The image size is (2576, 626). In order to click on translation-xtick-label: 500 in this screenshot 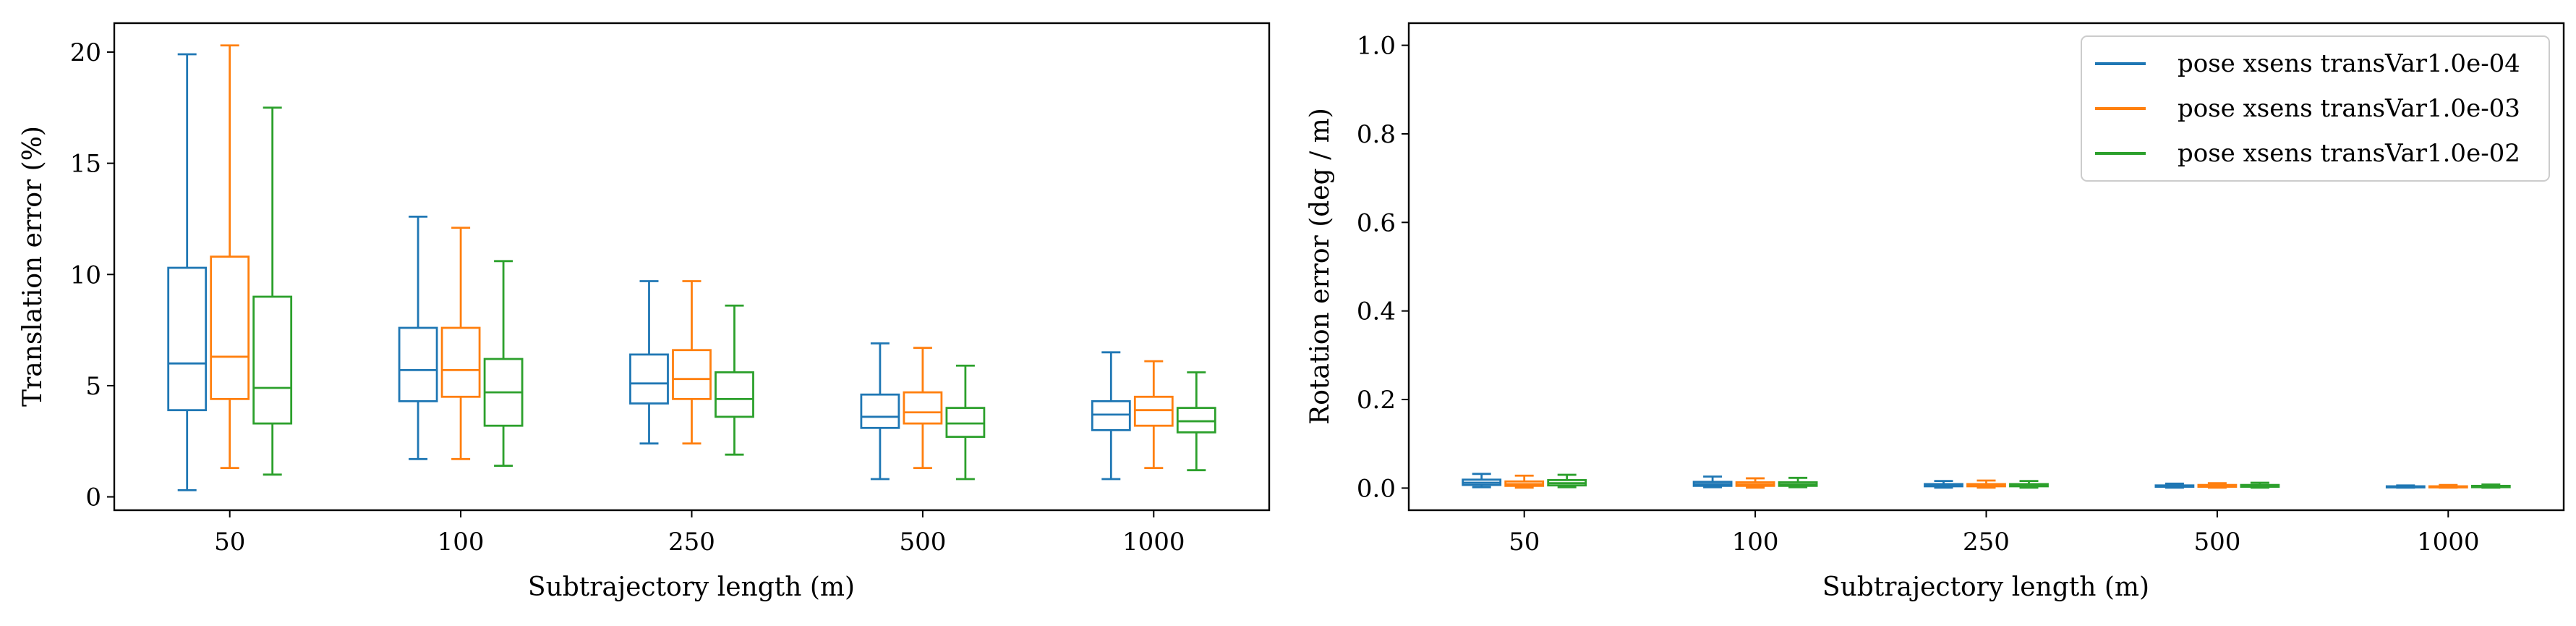, I will do `click(922, 542)`.